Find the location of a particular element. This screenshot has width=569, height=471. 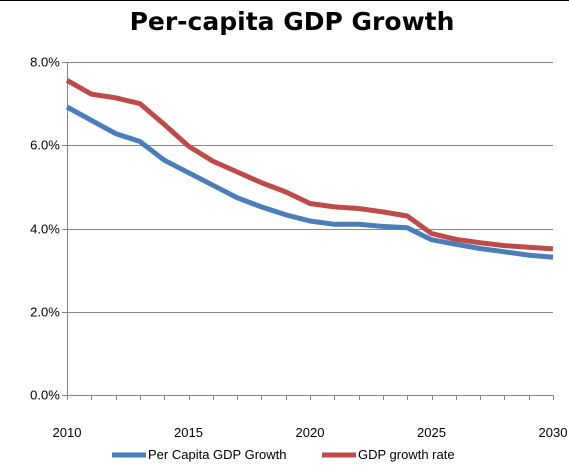

legend-label-2: GDP growth rate is located at coordinates (406, 454).